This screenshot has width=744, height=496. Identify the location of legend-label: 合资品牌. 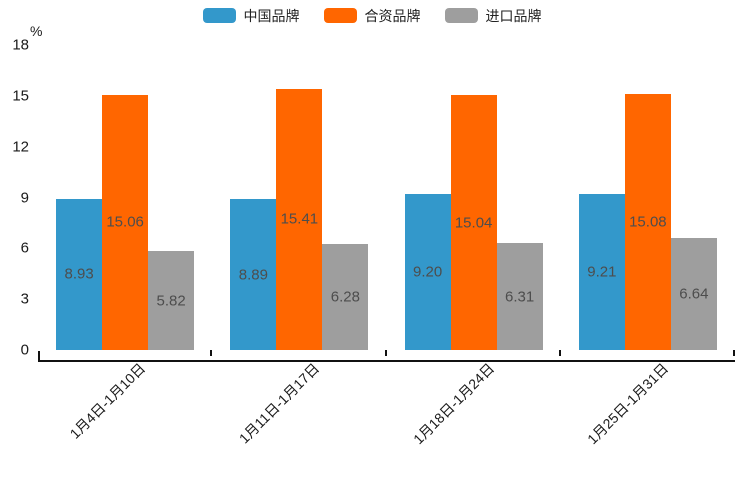
(392, 15).